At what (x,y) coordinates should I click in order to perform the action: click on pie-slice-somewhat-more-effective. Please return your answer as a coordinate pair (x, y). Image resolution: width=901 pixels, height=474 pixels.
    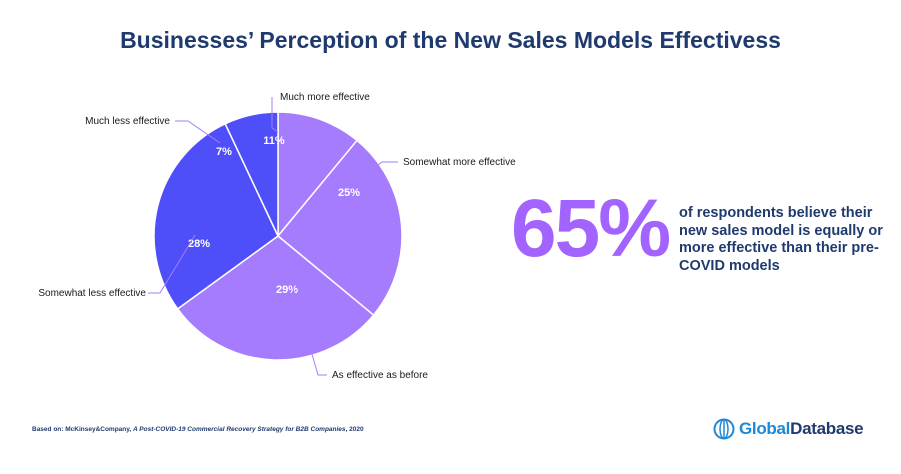
    Looking at the image, I should click on (339, 228).